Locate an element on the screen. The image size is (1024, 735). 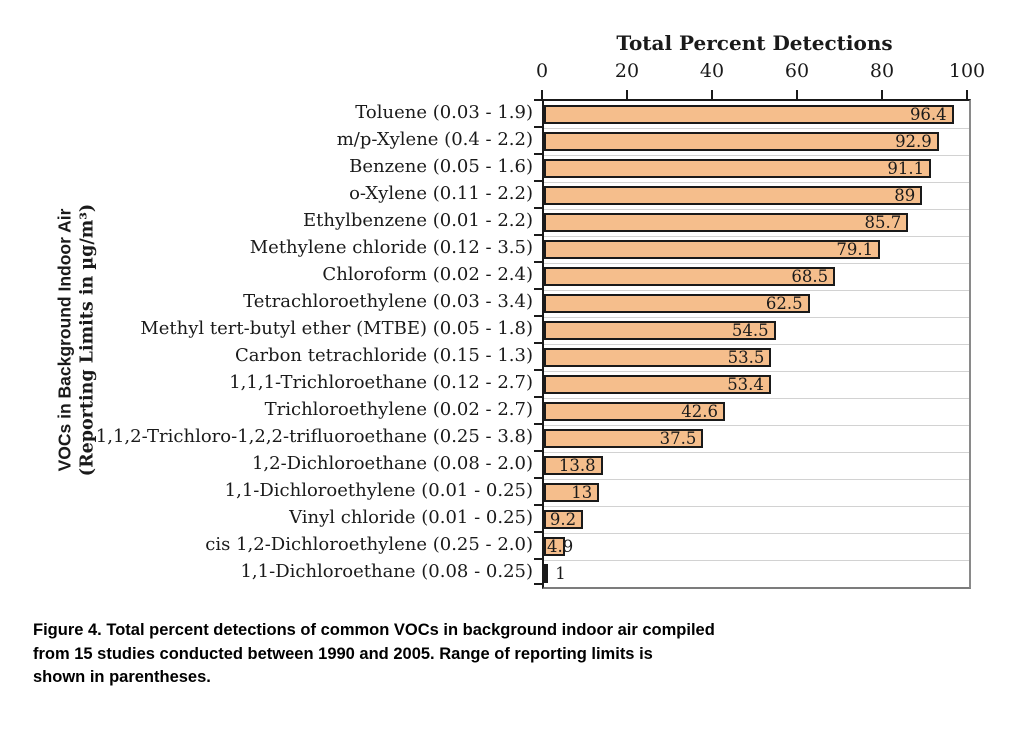
value-label: 13 is located at coordinates (582, 492).